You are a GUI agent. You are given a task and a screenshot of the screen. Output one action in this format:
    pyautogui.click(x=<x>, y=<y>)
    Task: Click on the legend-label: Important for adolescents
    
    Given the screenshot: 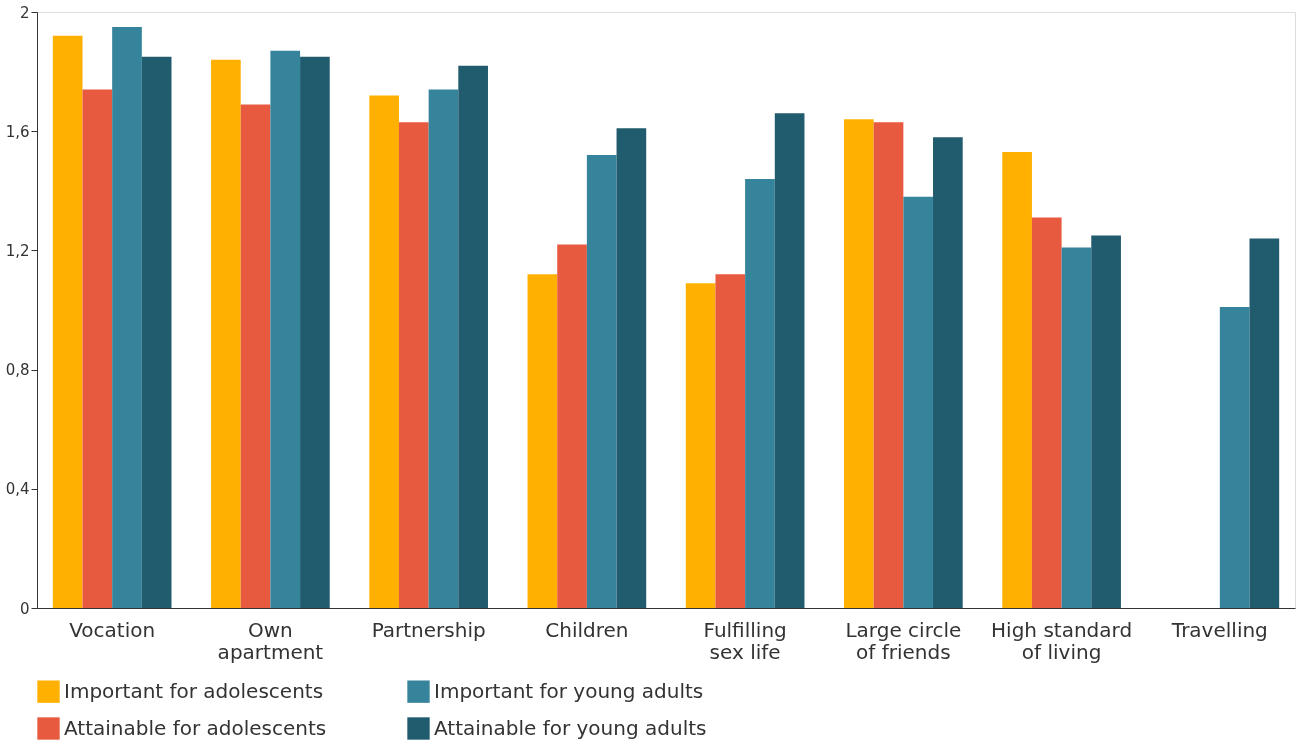 What is the action you would take?
    pyautogui.click(x=194, y=690)
    